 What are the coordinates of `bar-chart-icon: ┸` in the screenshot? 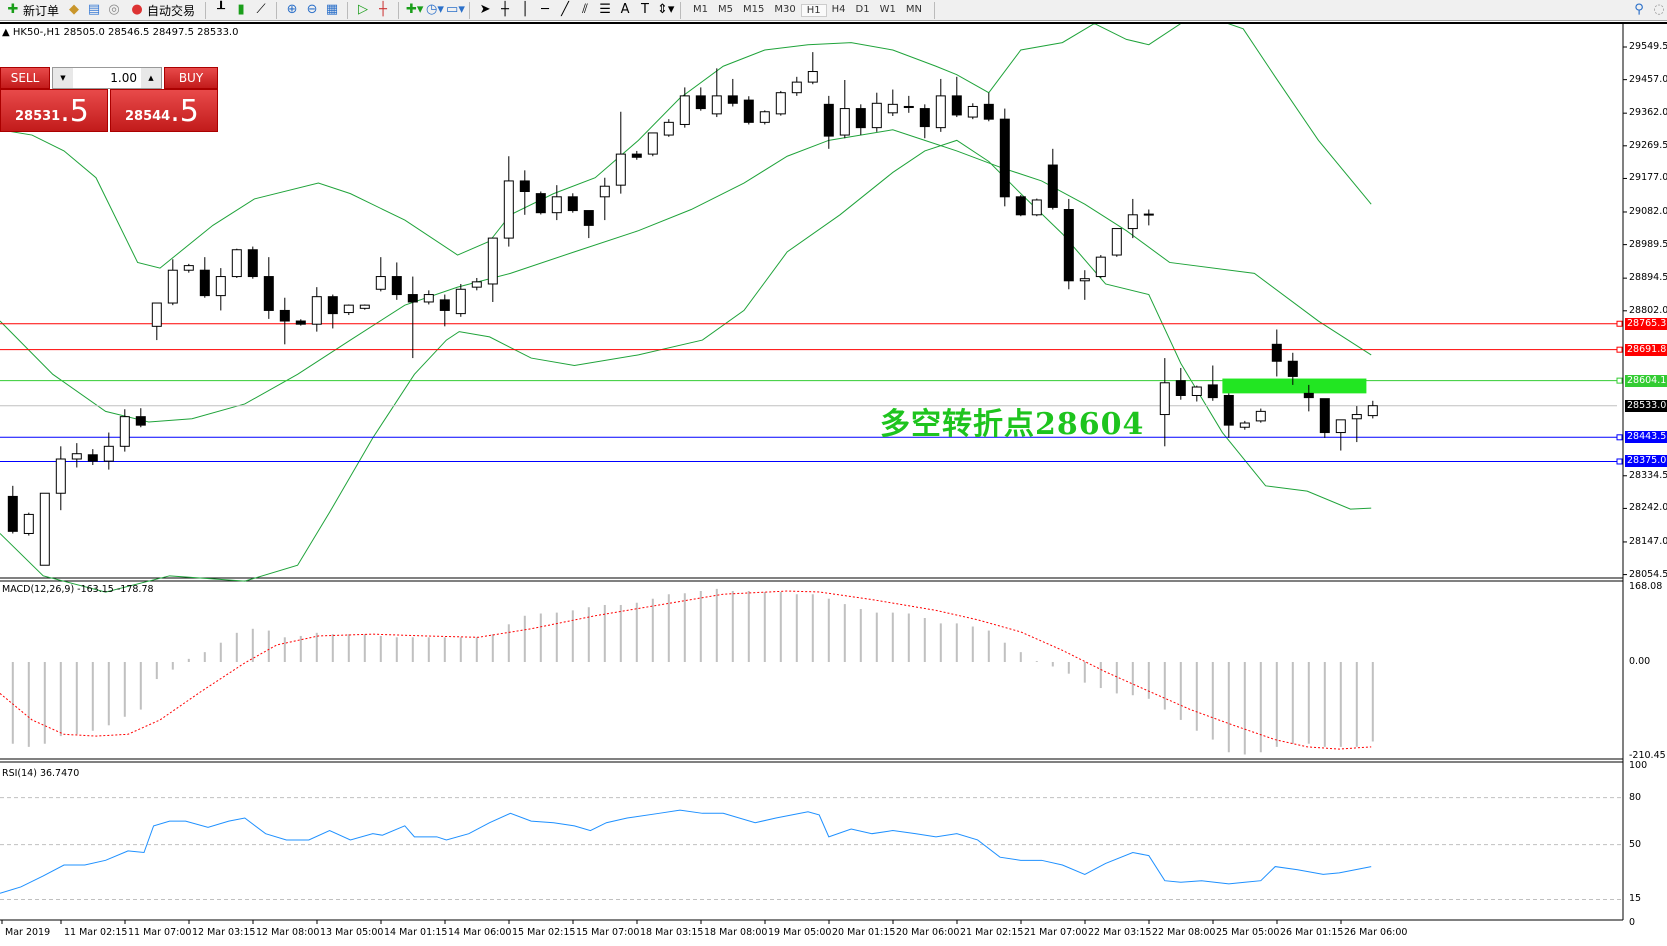 It's located at (221, 9).